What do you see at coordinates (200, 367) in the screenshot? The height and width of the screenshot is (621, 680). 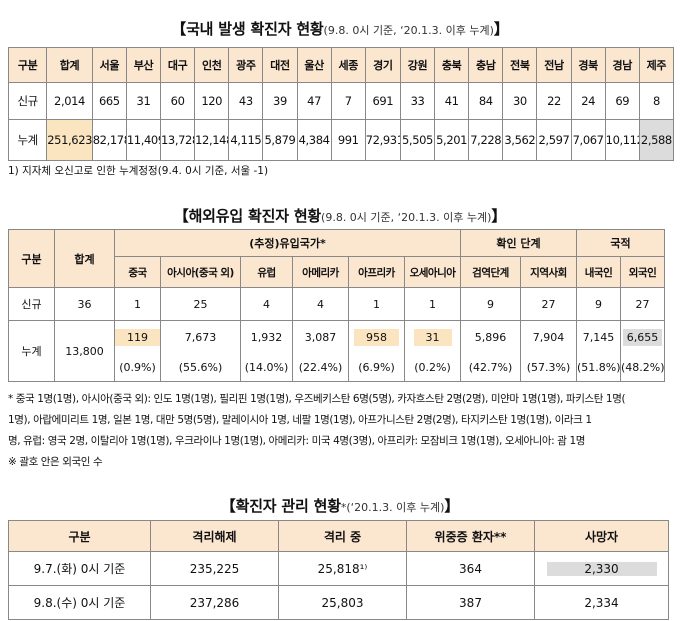 I see `table-cell: (55.6%)` at bounding box center [200, 367].